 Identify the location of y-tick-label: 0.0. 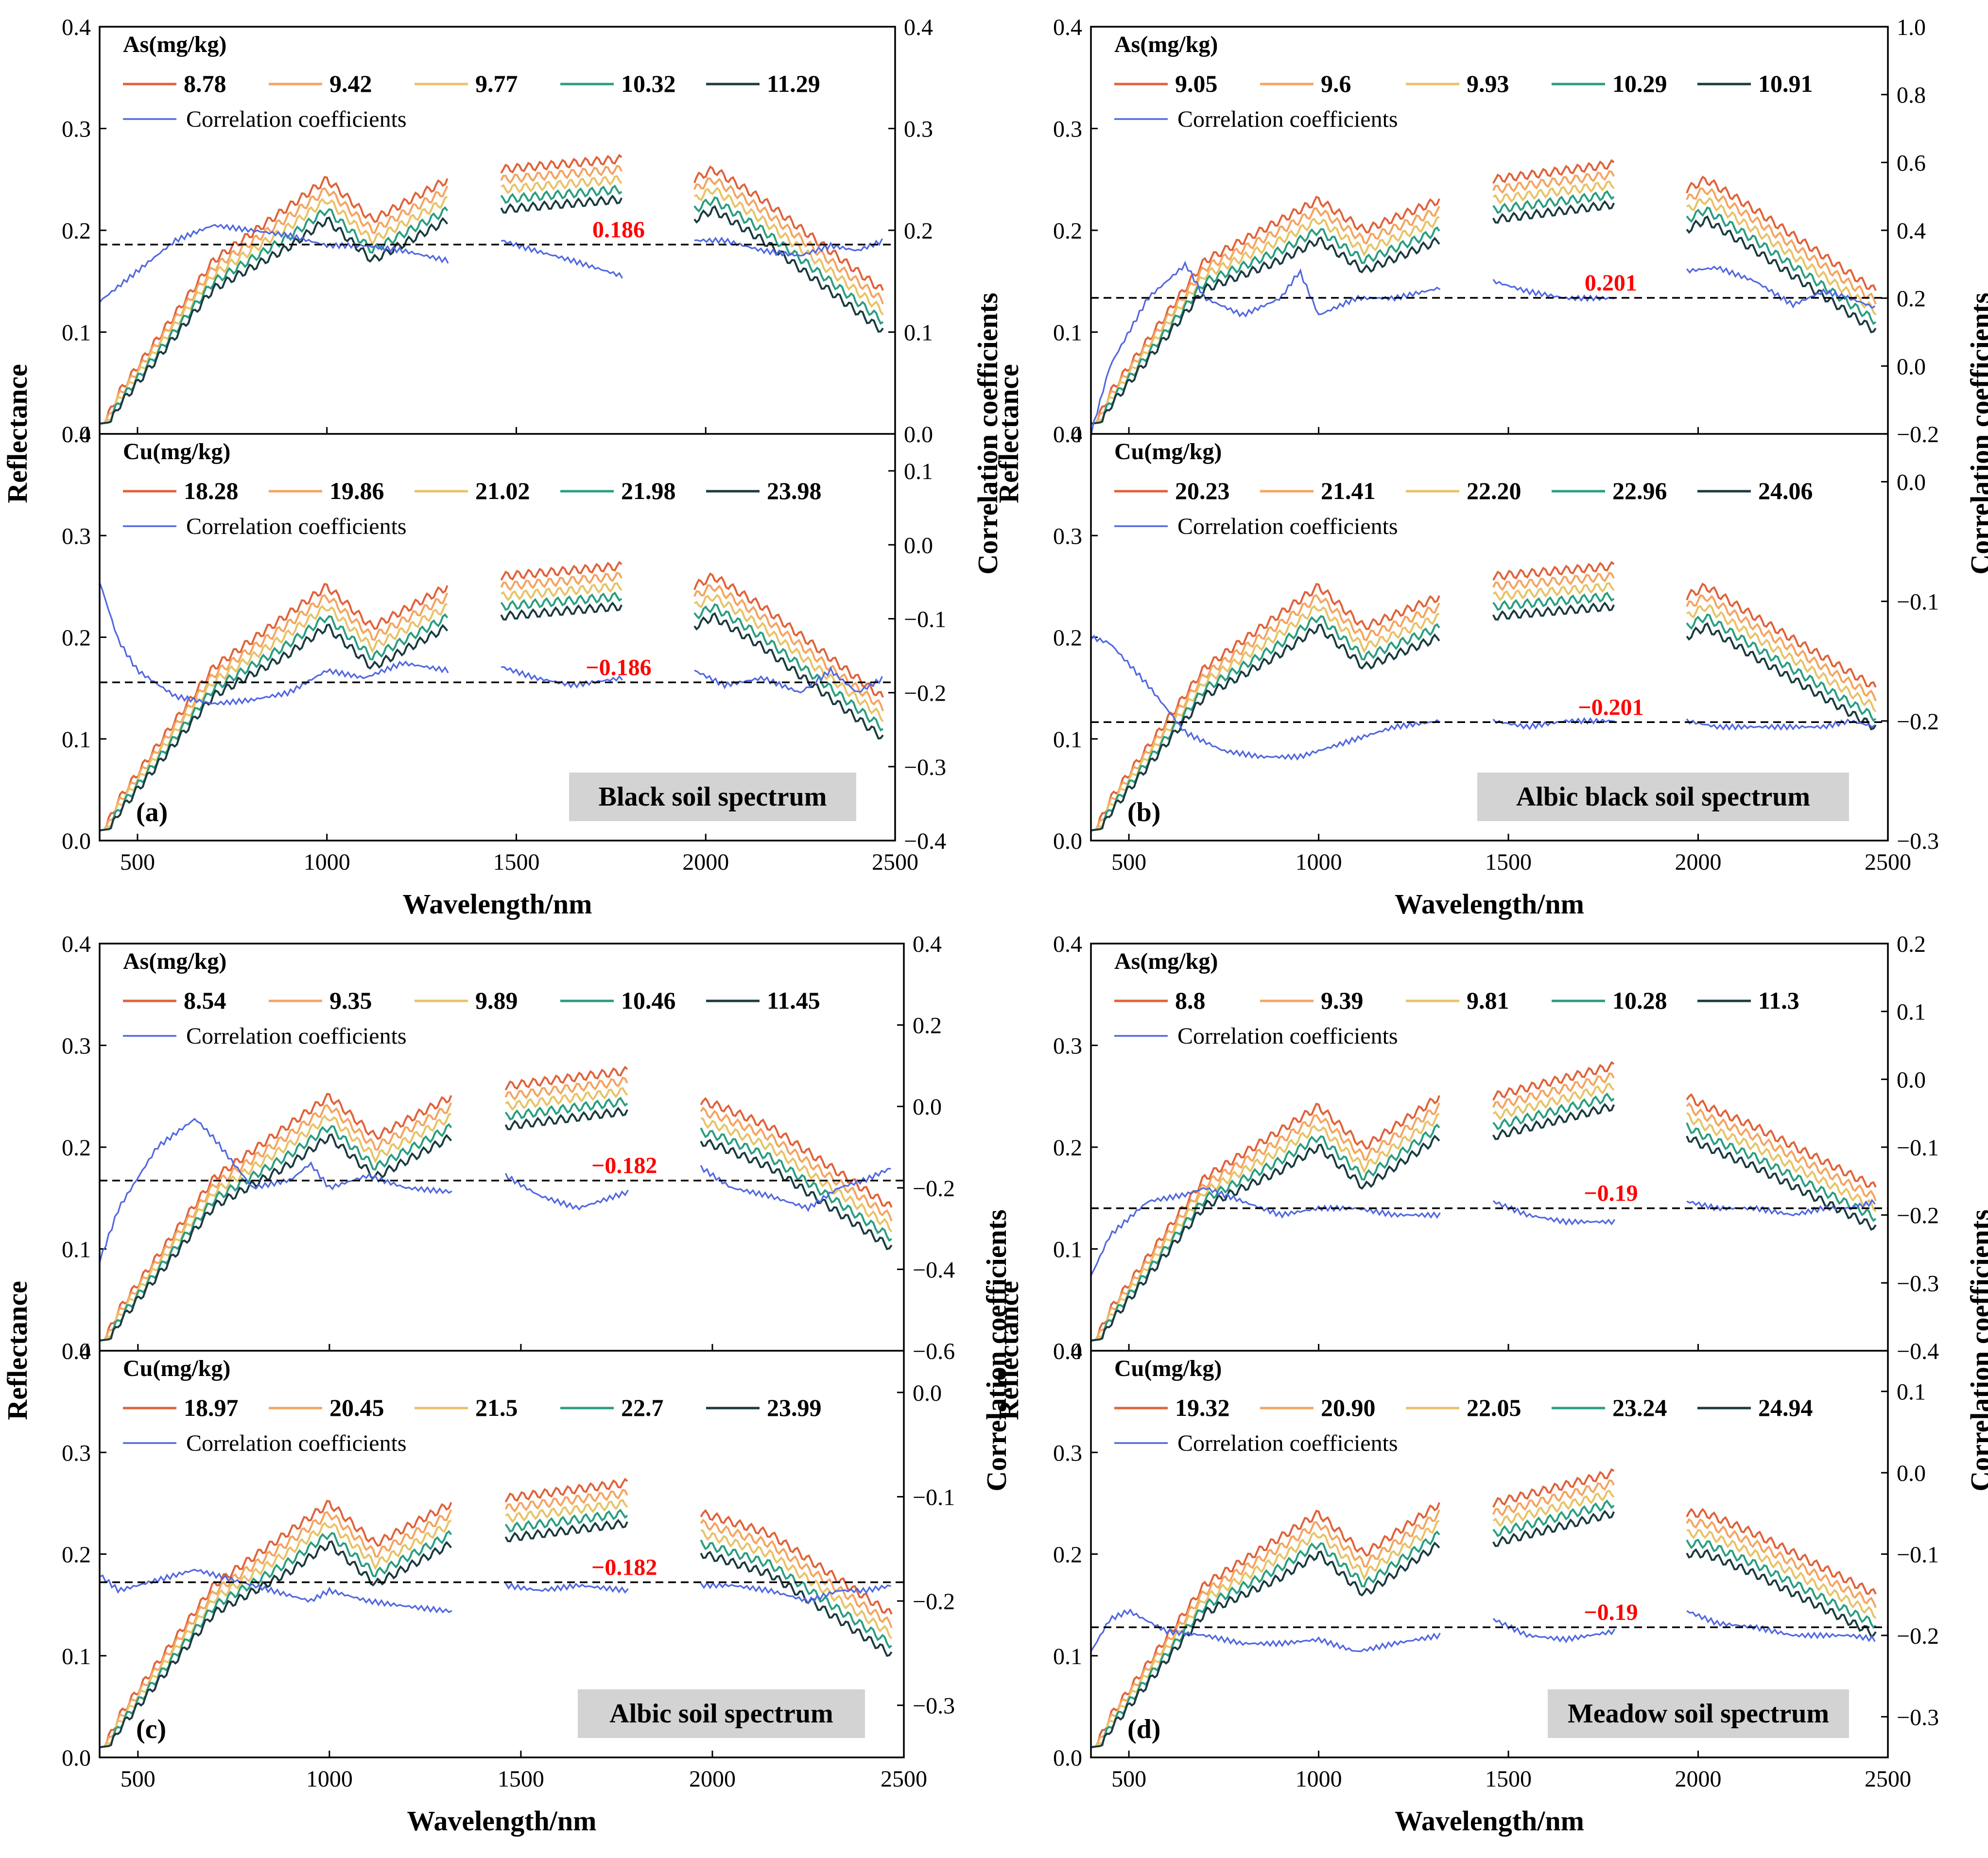
(76, 841).